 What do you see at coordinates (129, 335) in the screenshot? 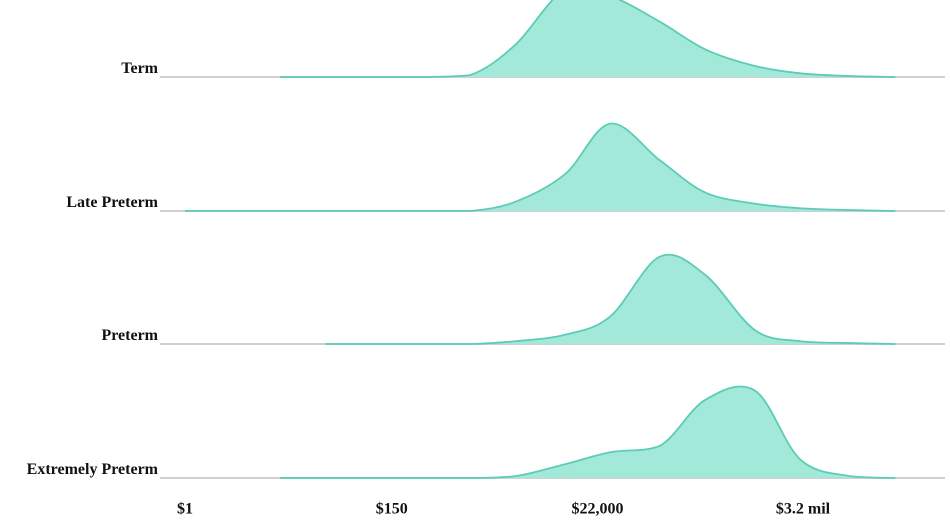
I see `row-label: Preterm` at bounding box center [129, 335].